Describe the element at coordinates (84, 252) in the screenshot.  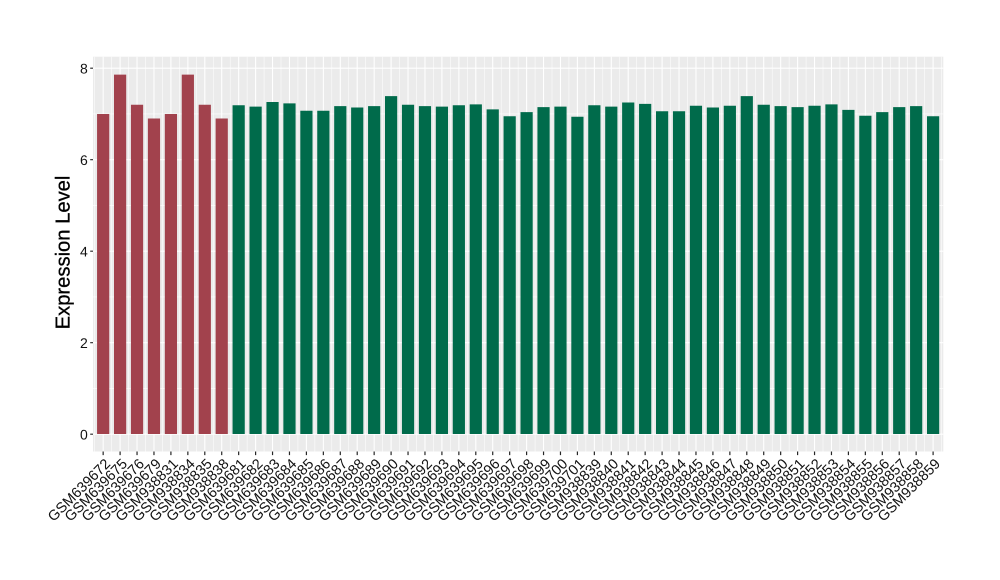
I see `svg-text: 4` at that location.